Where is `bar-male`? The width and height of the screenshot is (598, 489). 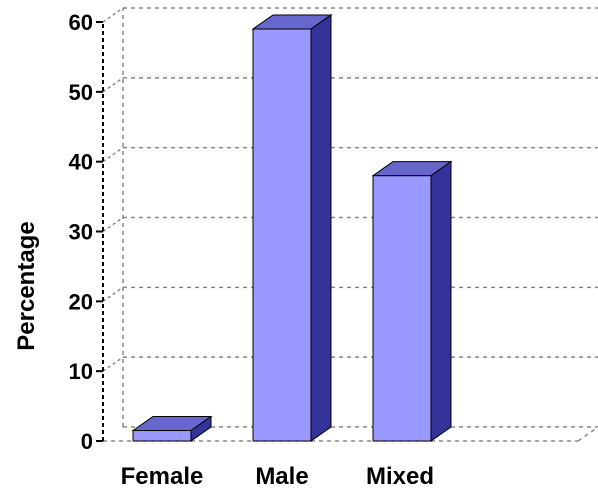 bar-male is located at coordinates (292, 228).